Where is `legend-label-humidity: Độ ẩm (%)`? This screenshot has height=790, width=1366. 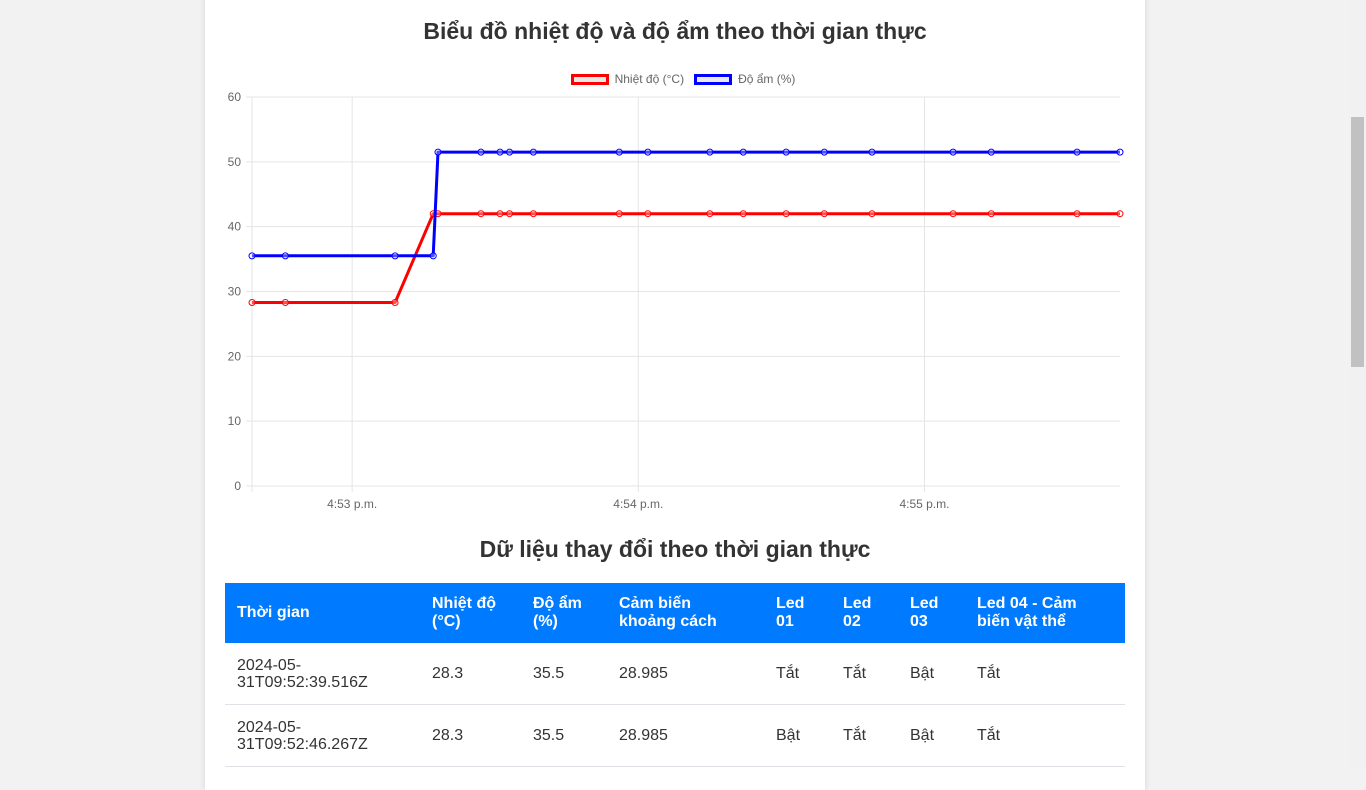 legend-label-humidity: Độ ẩm (%) is located at coordinates (767, 79).